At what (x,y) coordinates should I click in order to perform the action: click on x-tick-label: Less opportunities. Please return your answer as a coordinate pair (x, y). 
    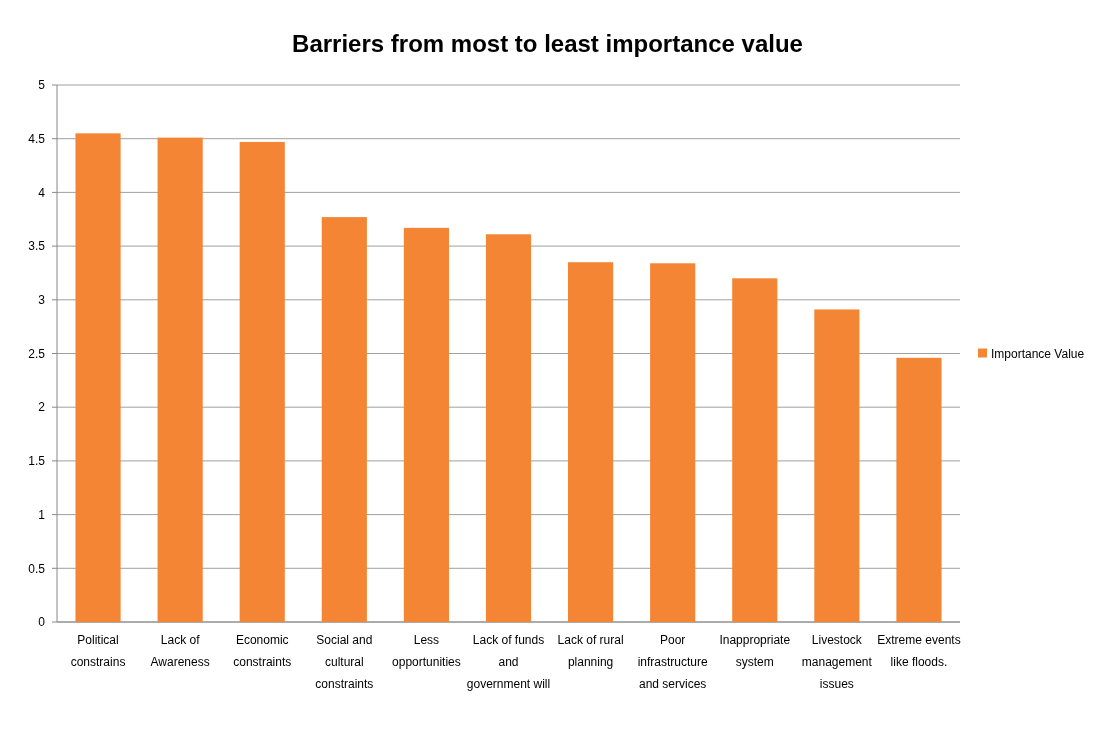
    Looking at the image, I should click on (426, 651).